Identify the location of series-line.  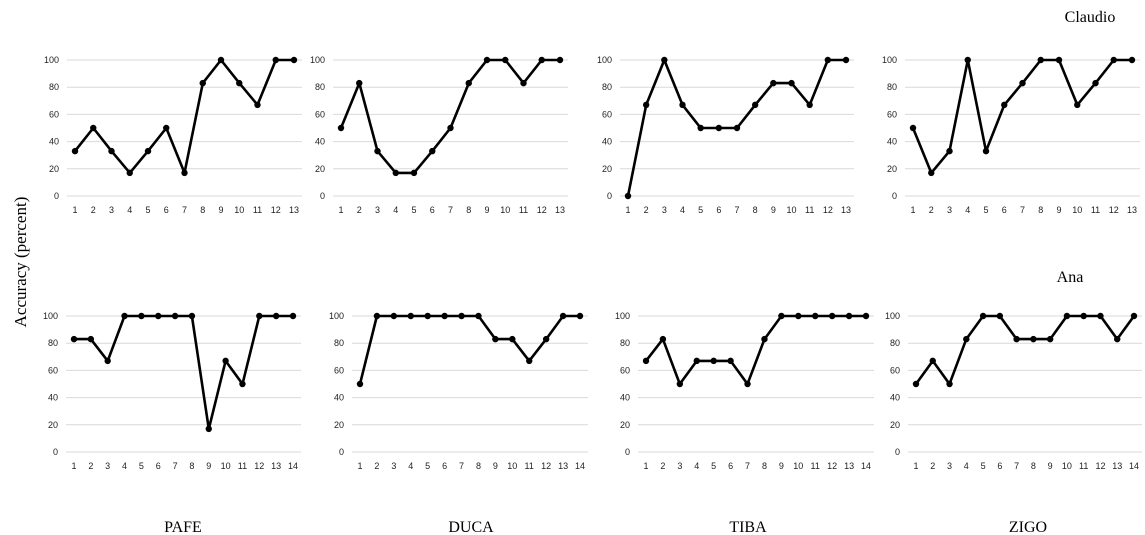
(183, 372).